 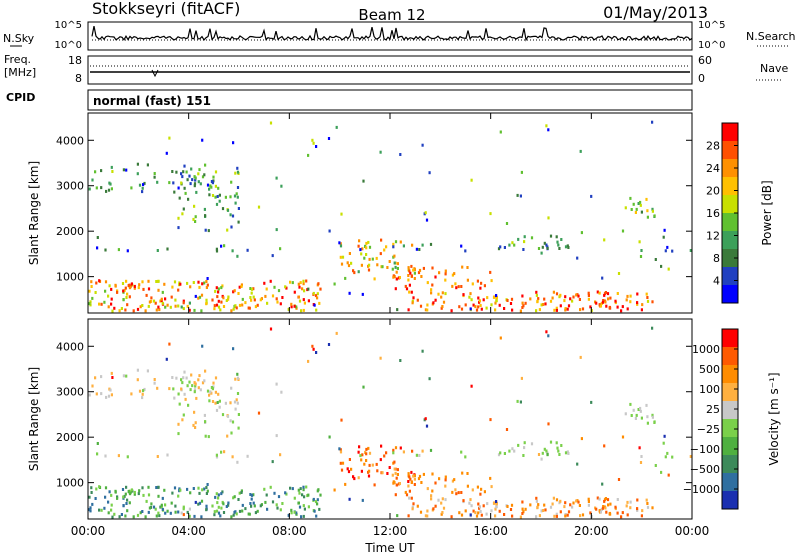 What do you see at coordinates (701, 489) in the screenshot?
I see `velocity-colorbar-tick-label: −1000` at bounding box center [701, 489].